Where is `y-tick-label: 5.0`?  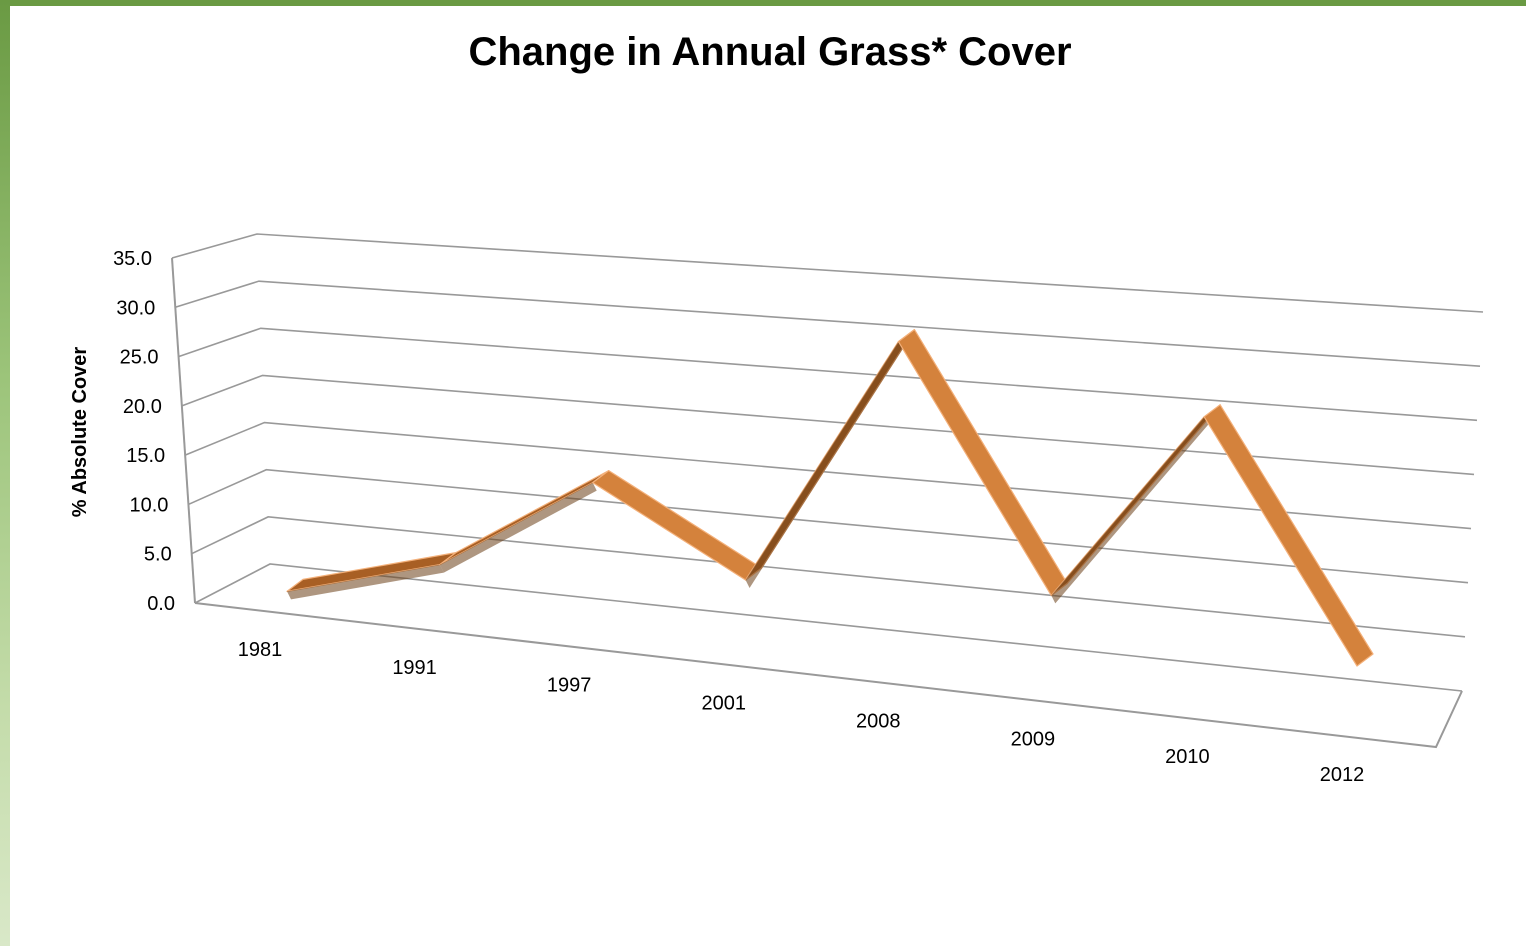 y-tick-label: 5.0 is located at coordinates (158, 555).